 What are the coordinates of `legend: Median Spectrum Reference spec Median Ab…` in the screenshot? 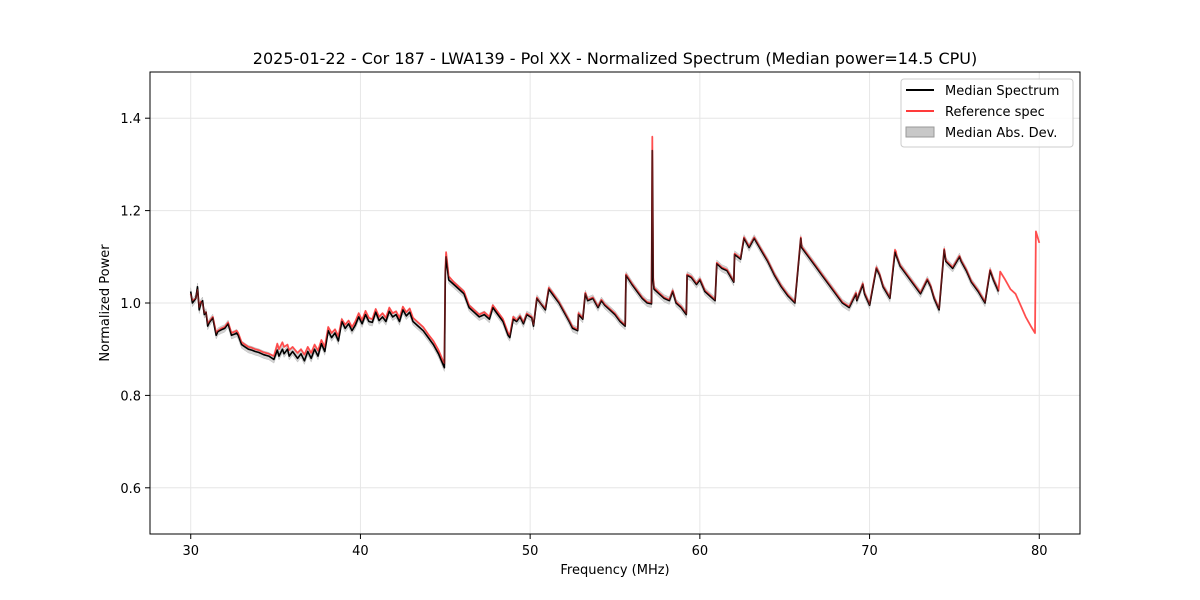 It's located at (987, 113).